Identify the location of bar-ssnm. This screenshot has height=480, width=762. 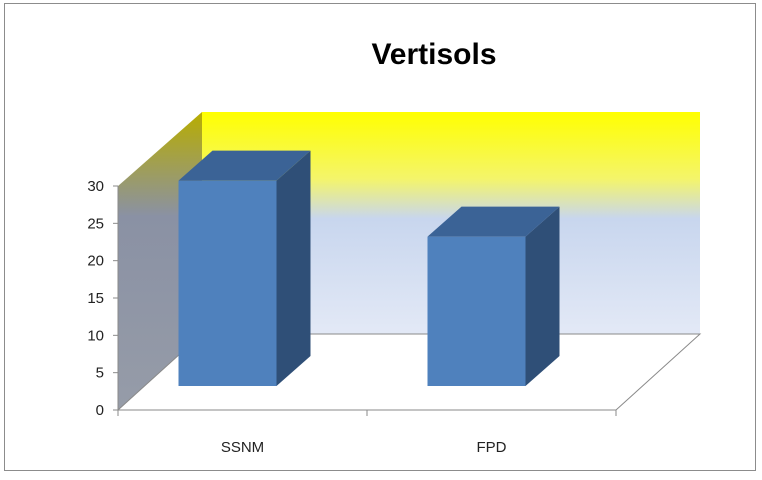
(244, 268).